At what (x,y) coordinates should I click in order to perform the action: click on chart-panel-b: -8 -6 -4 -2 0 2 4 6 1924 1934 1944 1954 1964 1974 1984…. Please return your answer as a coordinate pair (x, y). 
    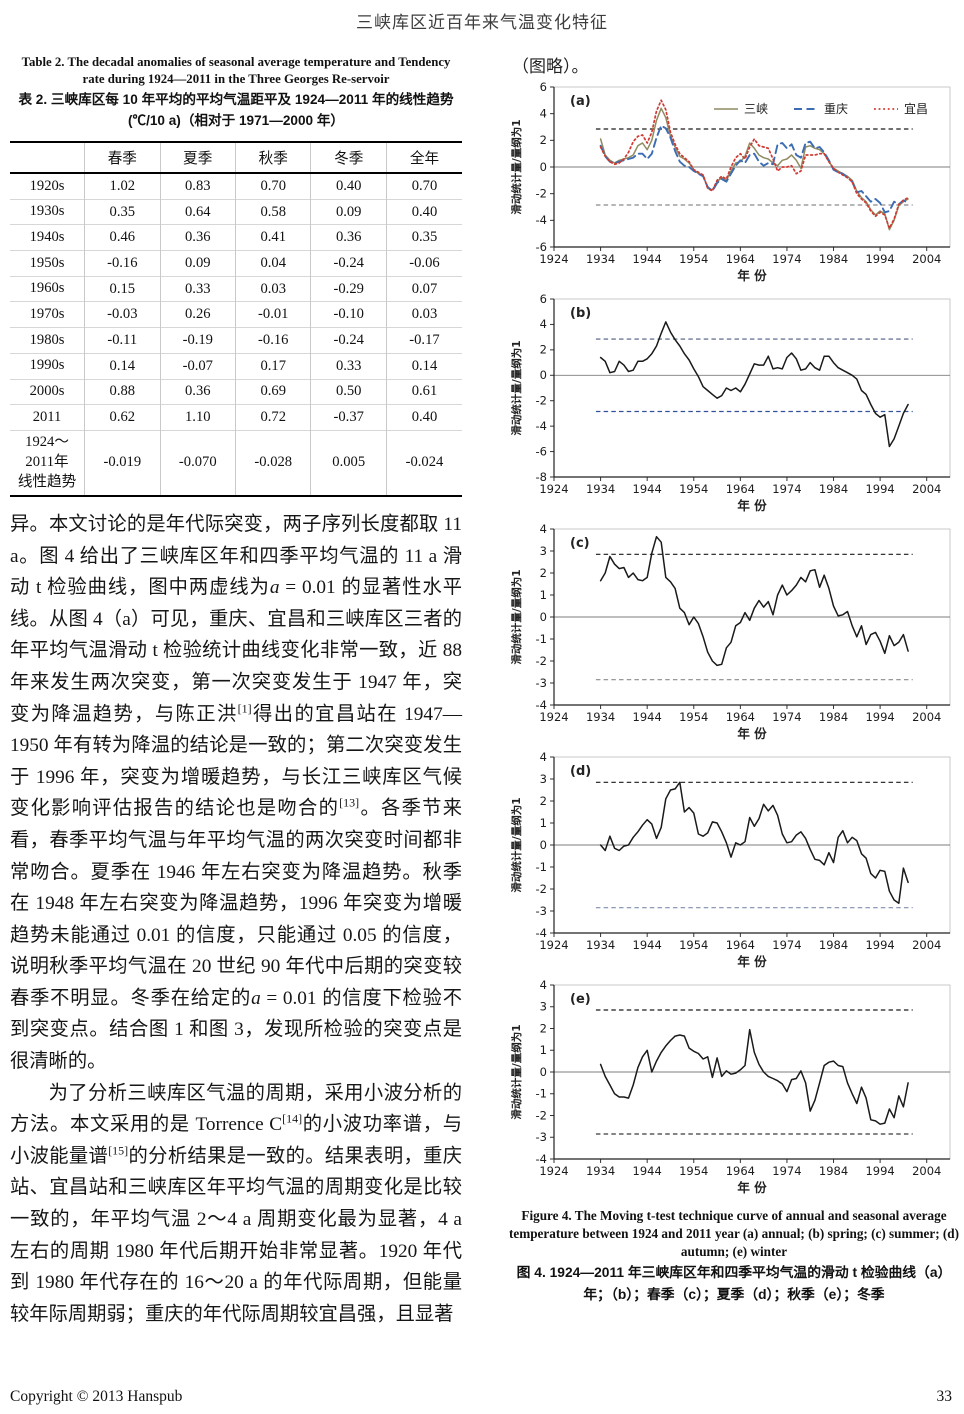
    Looking at the image, I should click on (730, 402).